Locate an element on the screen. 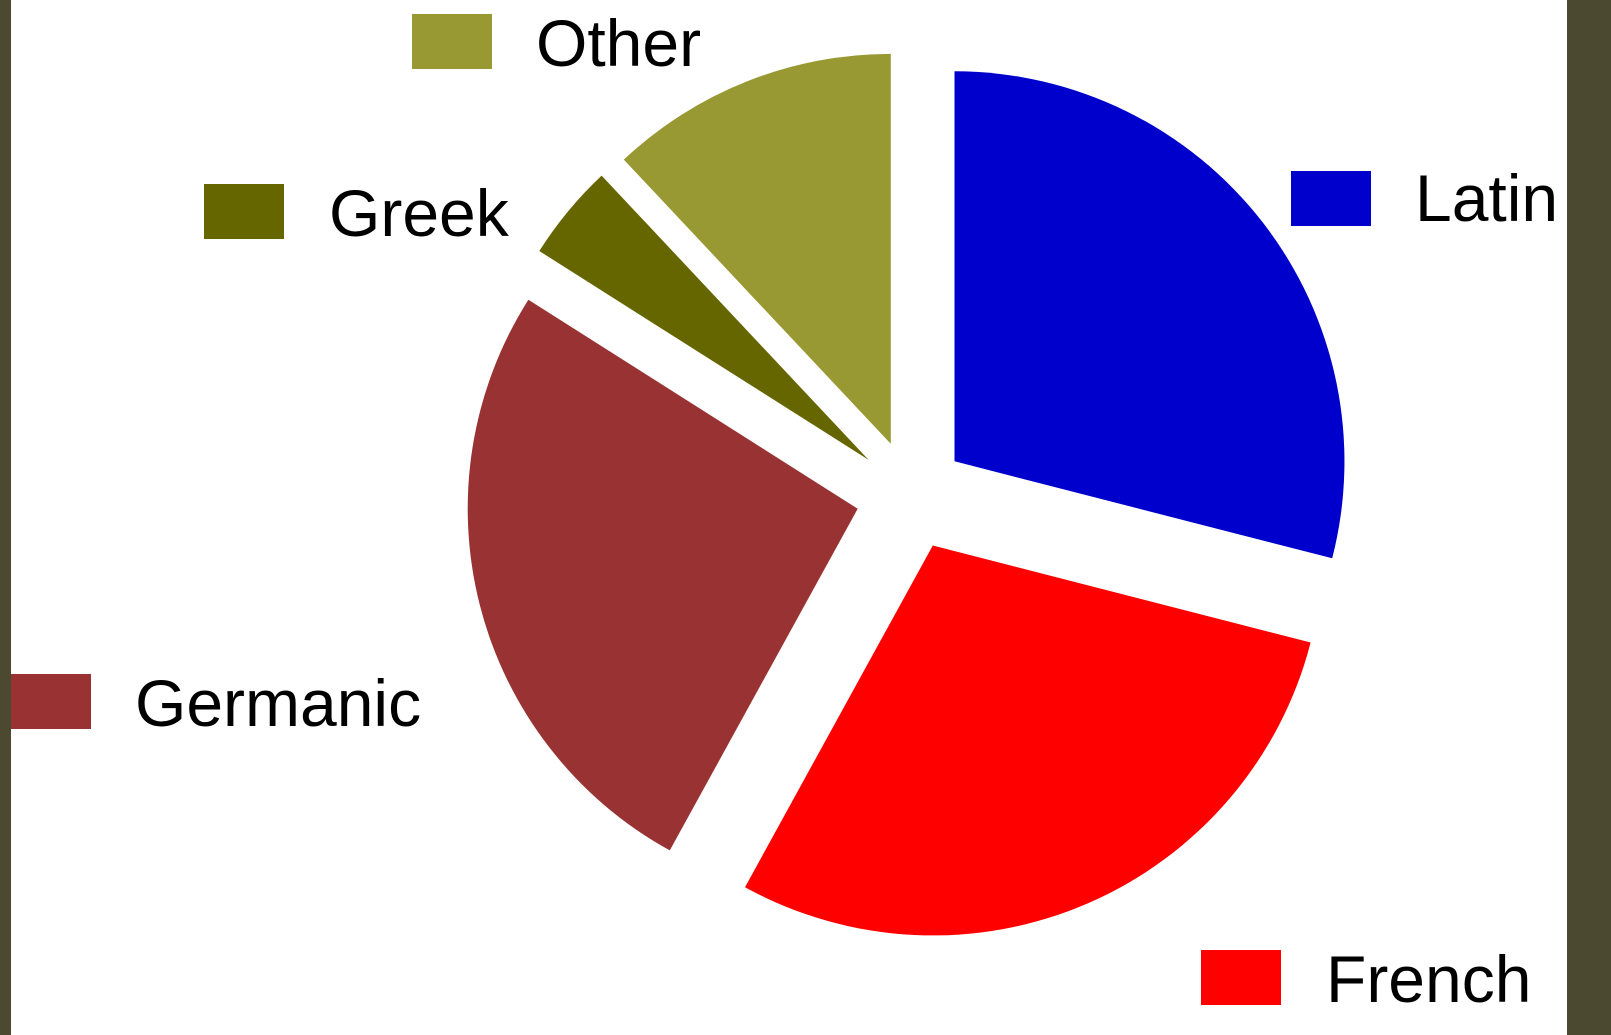 The image size is (1611, 1035). pie-slice-germanic is located at coordinates (662, 575).